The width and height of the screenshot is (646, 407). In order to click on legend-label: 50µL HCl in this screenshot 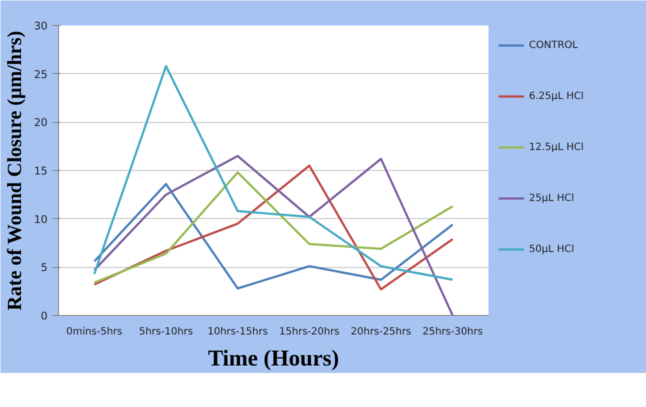, I will do `click(551, 249)`.